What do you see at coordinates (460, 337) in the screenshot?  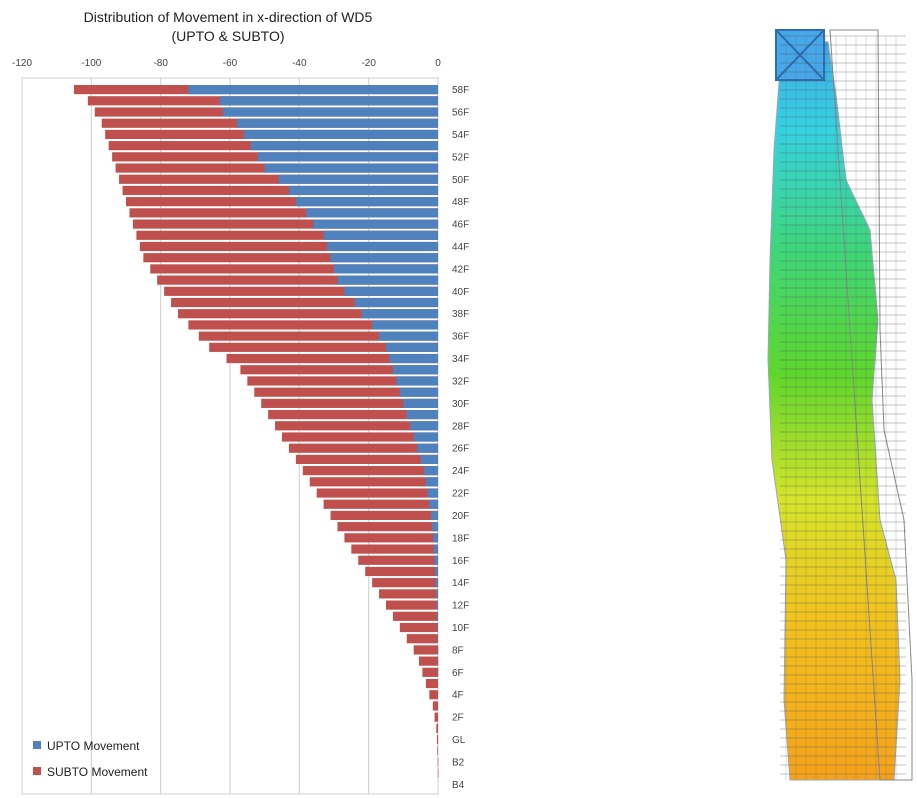 I see `y-tick-label: 36F` at bounding box center [460, 337].